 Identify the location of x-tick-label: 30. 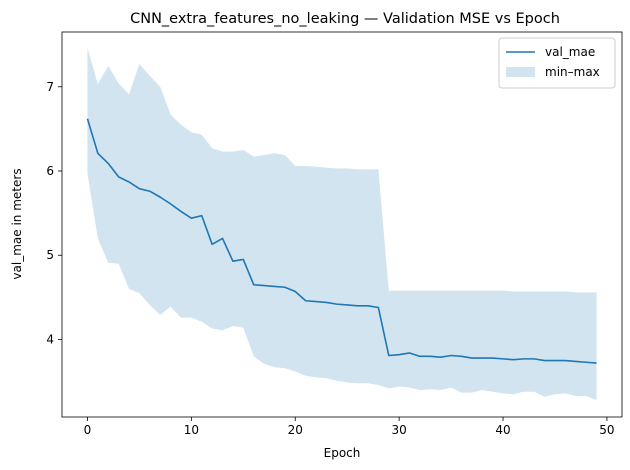
(399, 430).